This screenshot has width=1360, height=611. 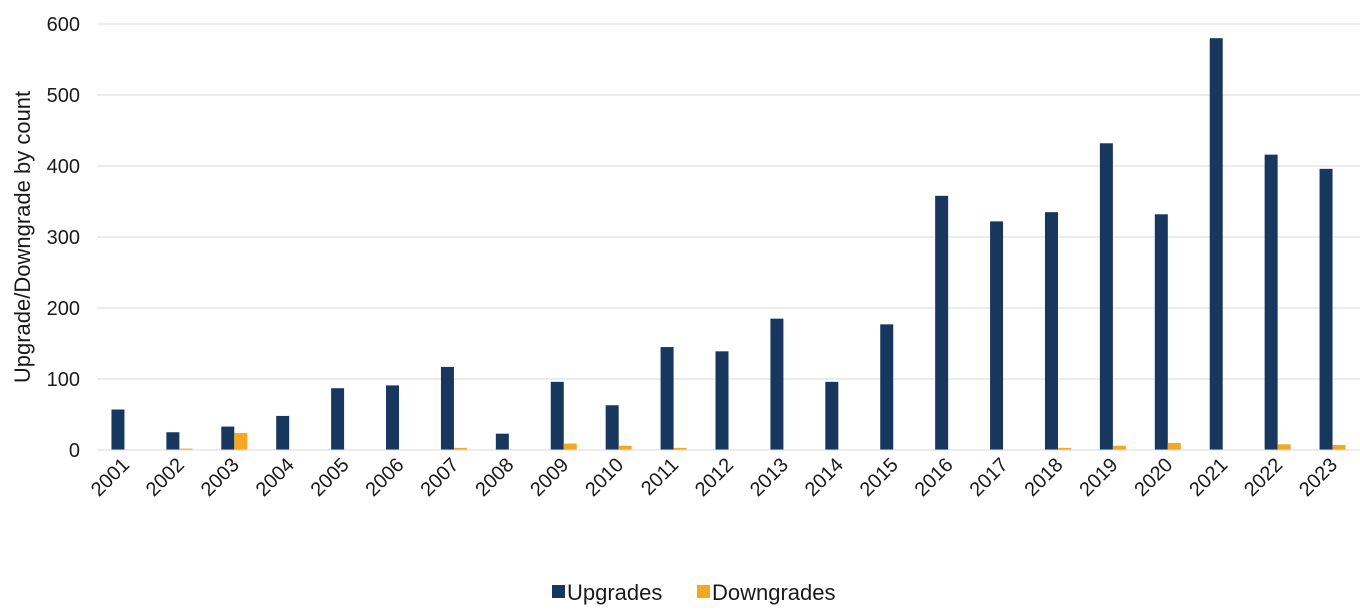 I want to click on y-tick-label: 400, so click(x=63, y=167).